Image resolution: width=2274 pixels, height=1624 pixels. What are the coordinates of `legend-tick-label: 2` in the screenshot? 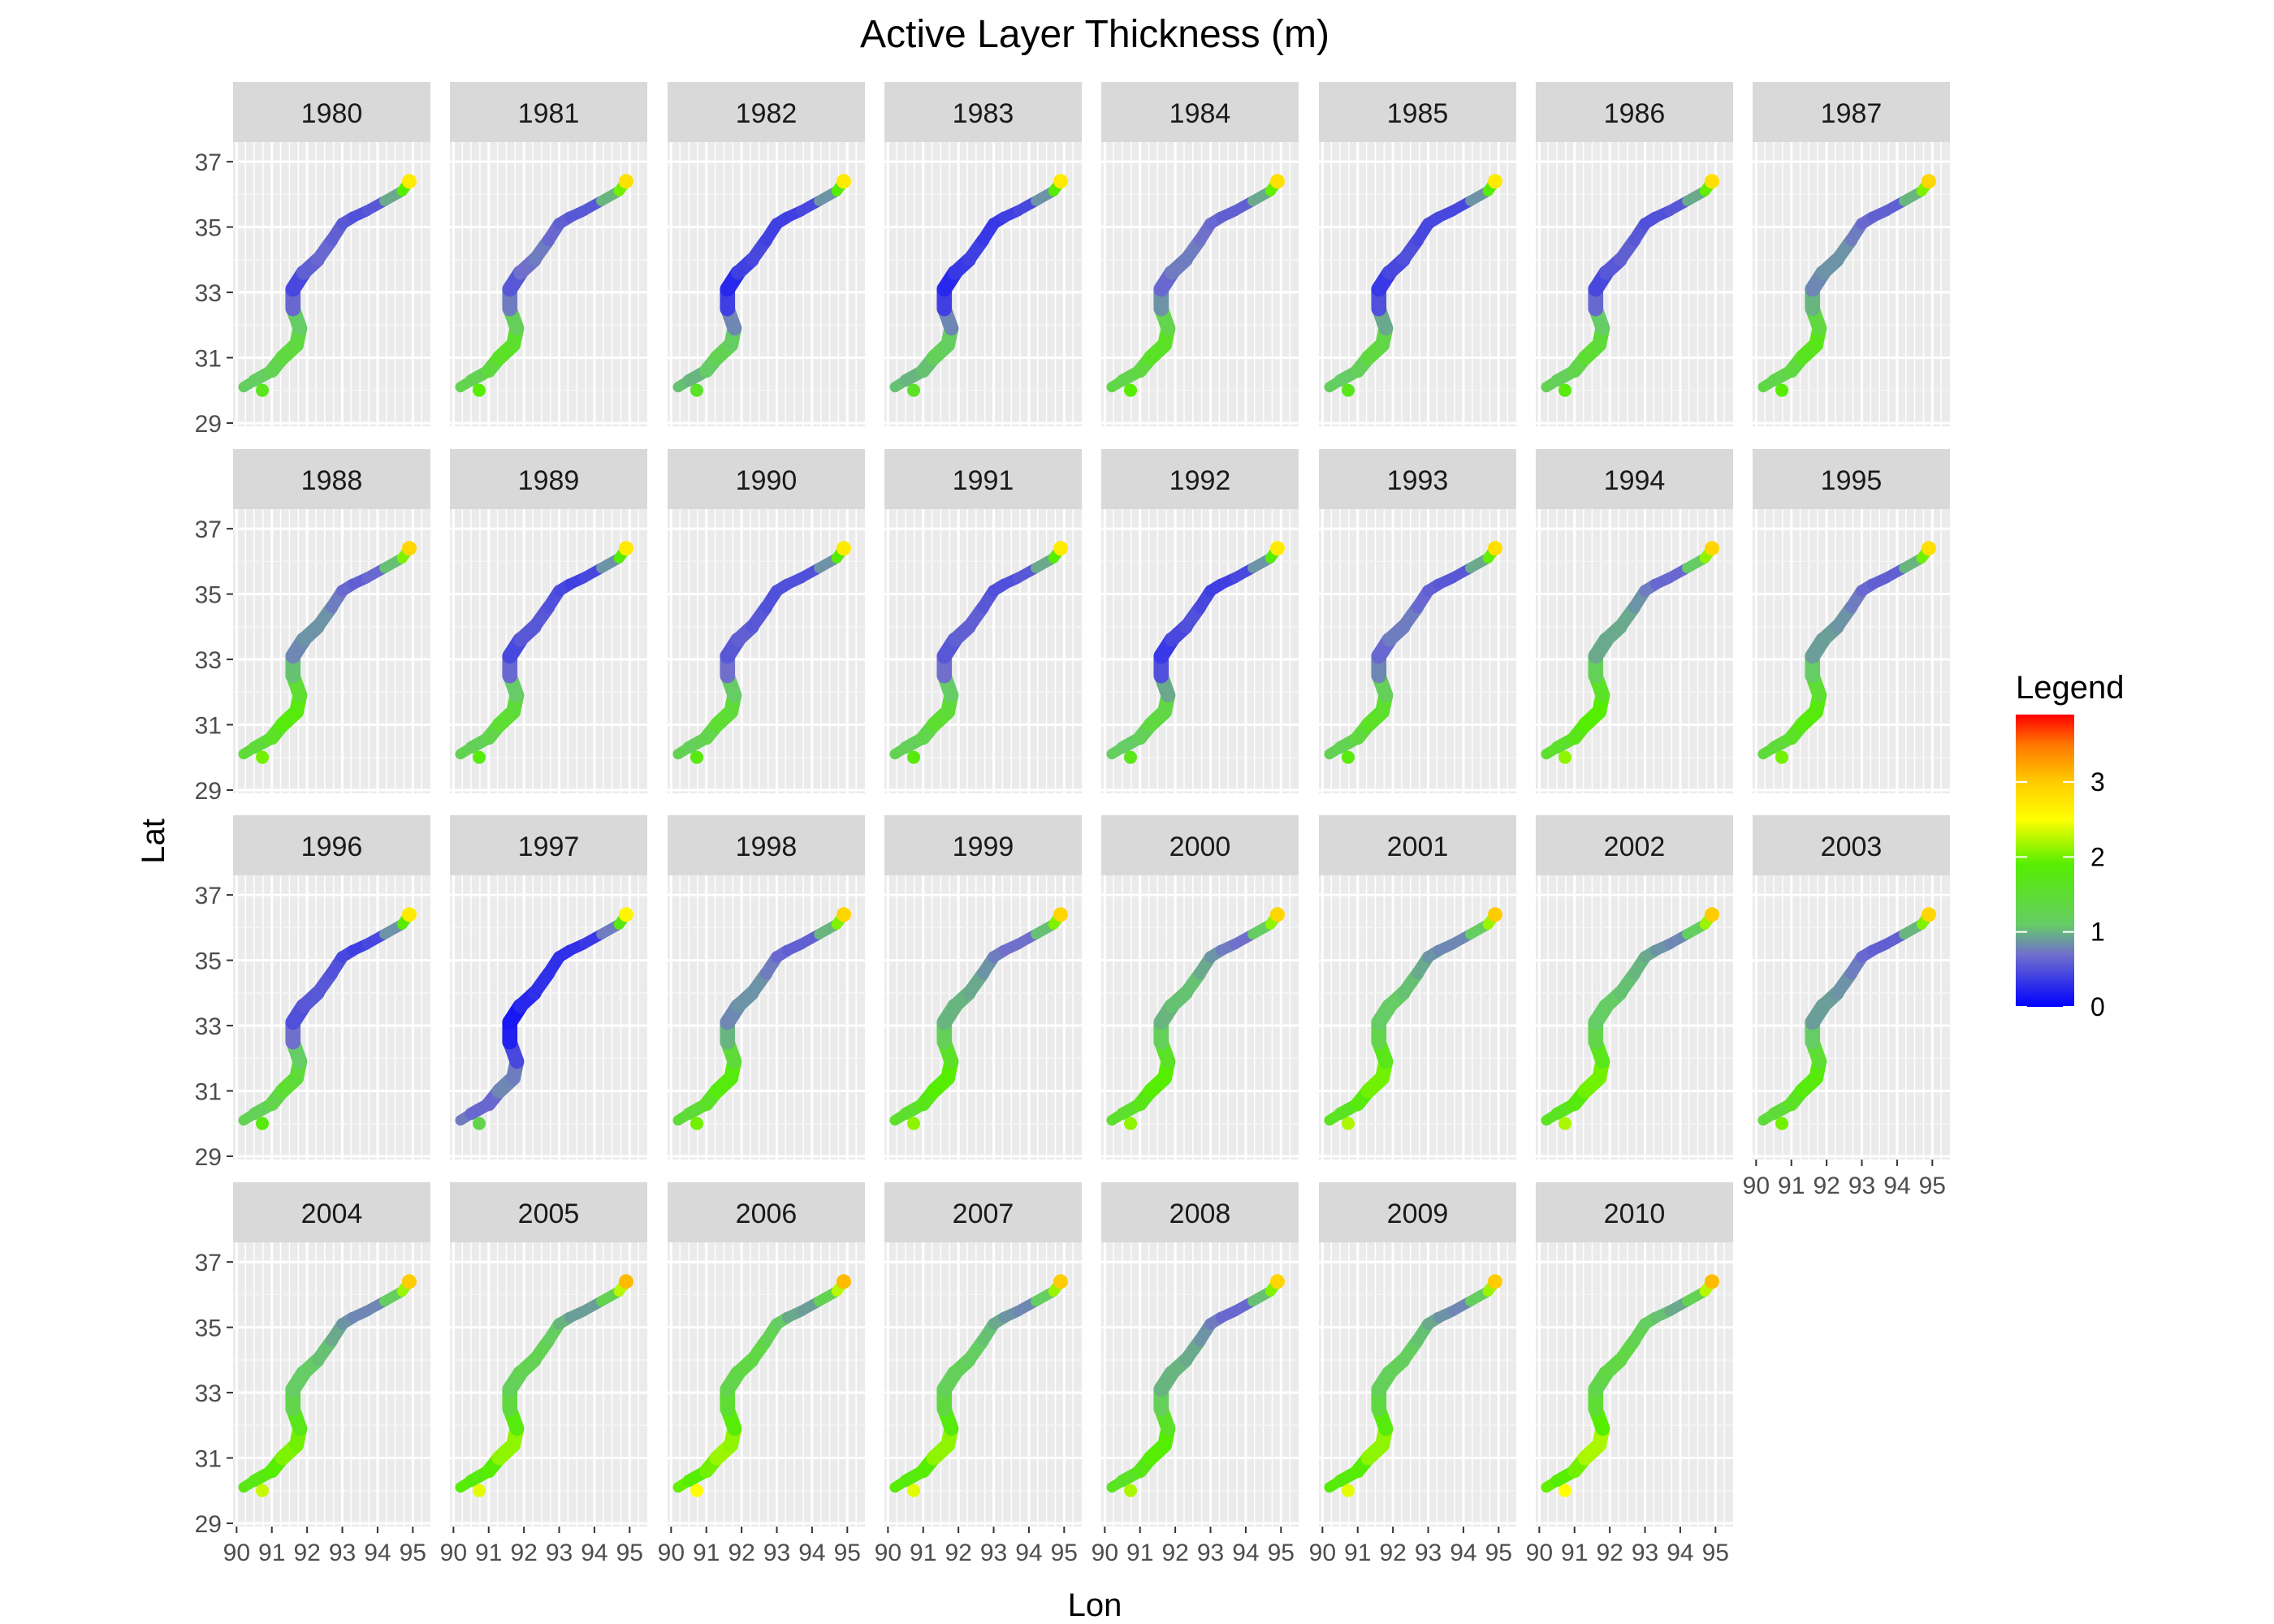 It's located at (2097, 857).